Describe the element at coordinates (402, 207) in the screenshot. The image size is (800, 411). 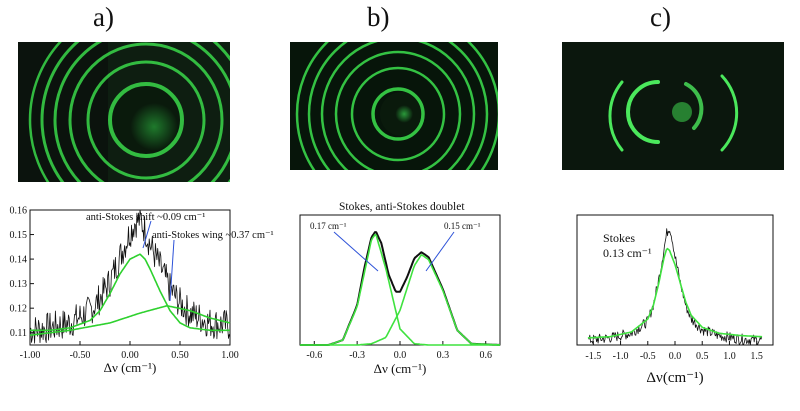
I see `chart-b-title: Stokes, anti-Stokes doublet` at that location.